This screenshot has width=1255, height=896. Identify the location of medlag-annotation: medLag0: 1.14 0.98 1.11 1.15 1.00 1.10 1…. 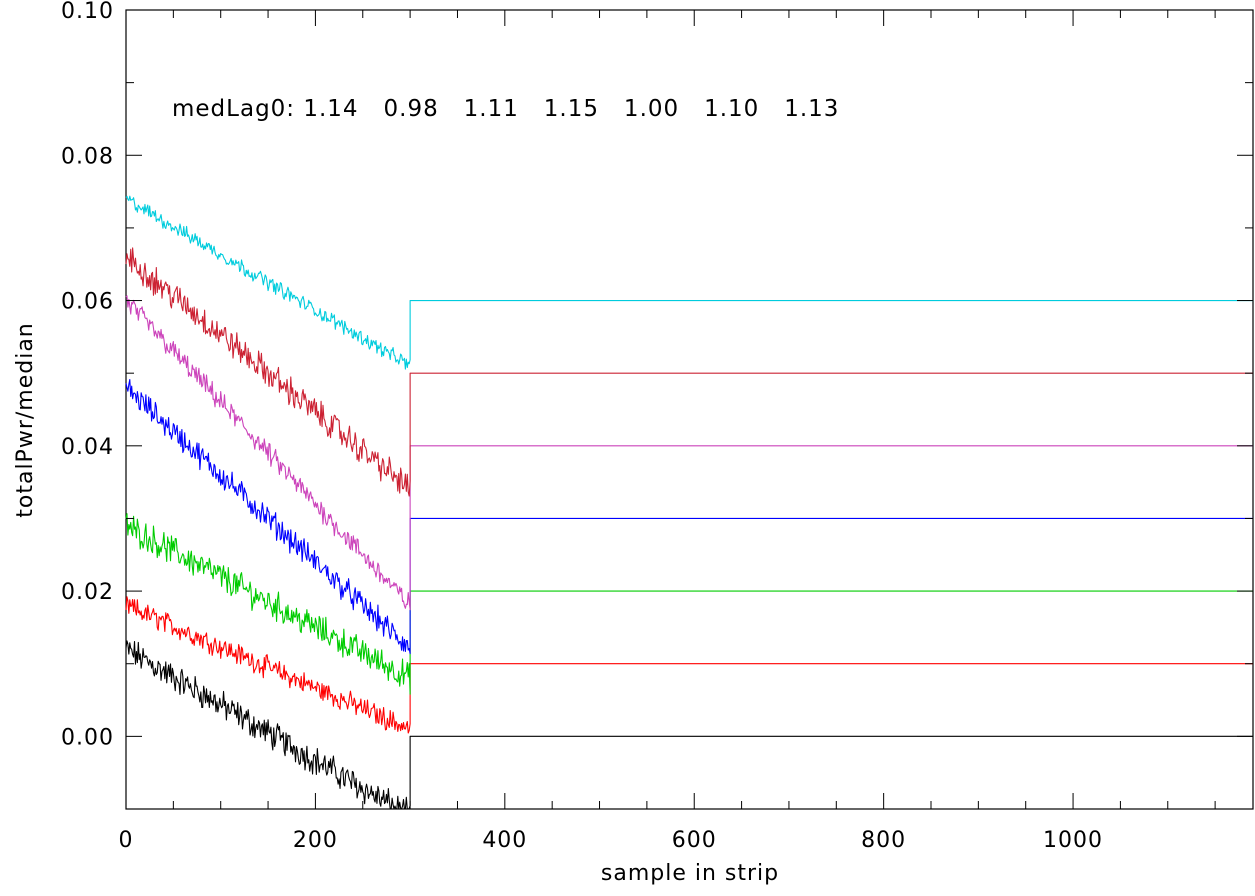
(505, 109).